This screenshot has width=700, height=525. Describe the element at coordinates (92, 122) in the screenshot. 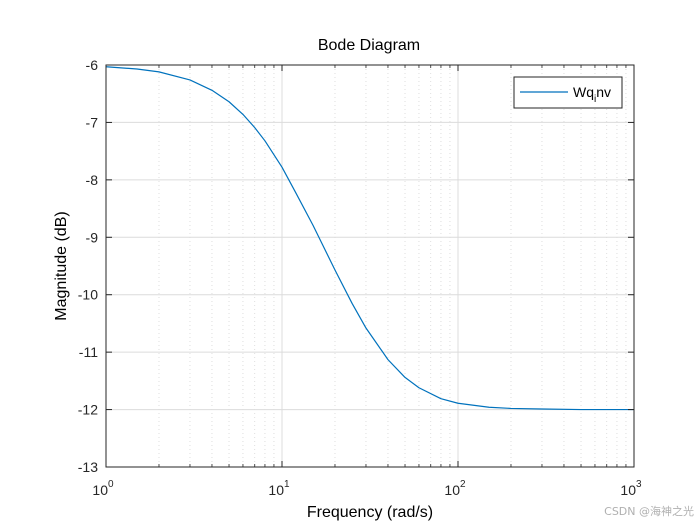

I see `y-tick-label: -7` at that location.